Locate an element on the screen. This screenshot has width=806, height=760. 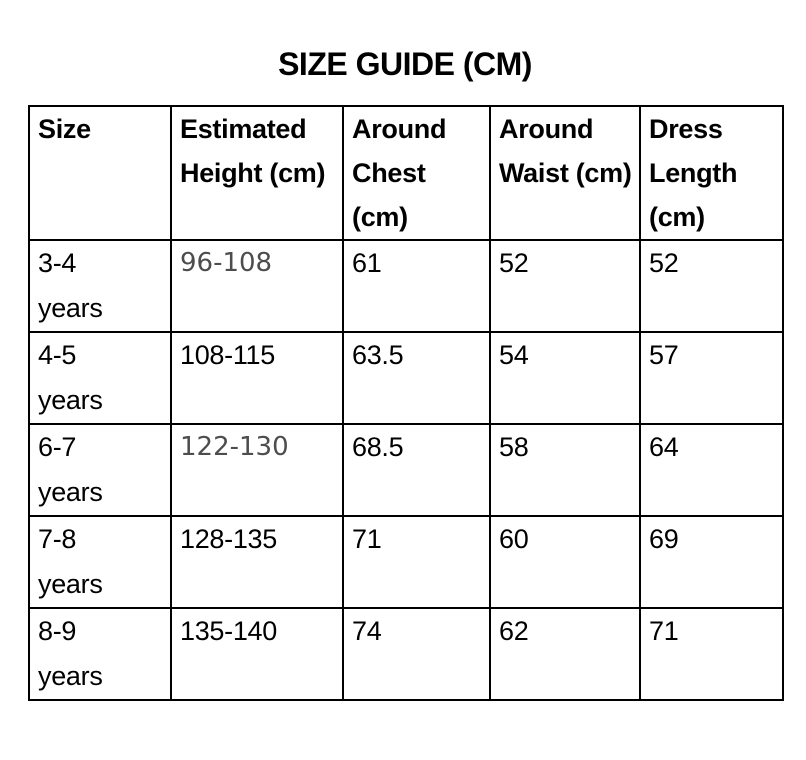
cell-dress-length: 71 is located at coordinates (711, 654).